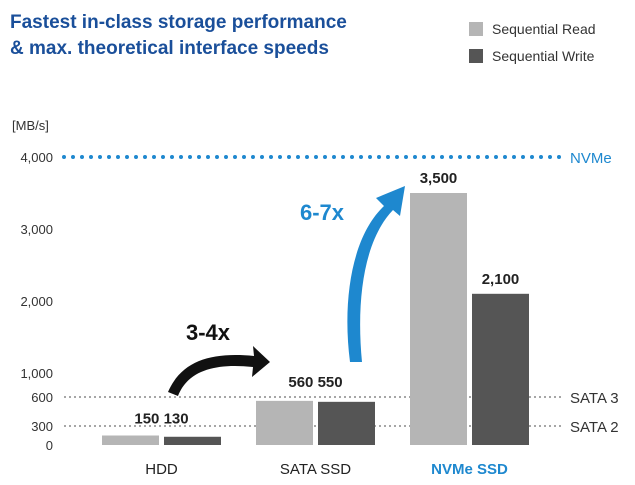 The height and width of the screenshot is (485, 635). I want to click on annotation-6-7x: 6-7x, so click(322, 212).